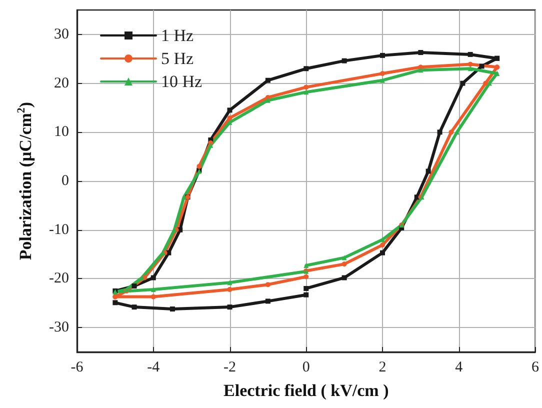 This screenshot has height=408, width=542. Describe the element at coordinates (306, 368) in the screenshot. I see `x-tick-label: 0` at that location.